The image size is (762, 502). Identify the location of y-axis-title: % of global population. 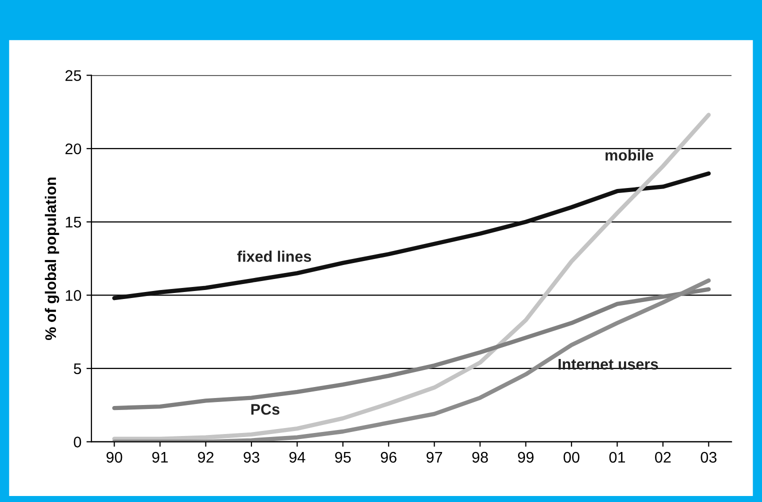
(52, 259).